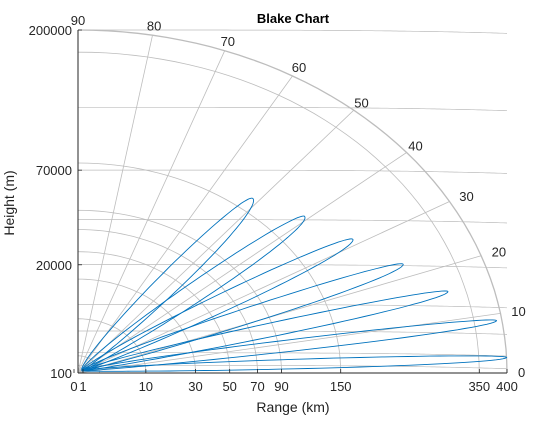 This screenshot has width=560, height=425. What do you see at coordinates (294, 381) in the screenshot?
I see `x-tick-labels: 0 1 10 30 50 70 90 150 350 400` at bounding box center [294, 381].